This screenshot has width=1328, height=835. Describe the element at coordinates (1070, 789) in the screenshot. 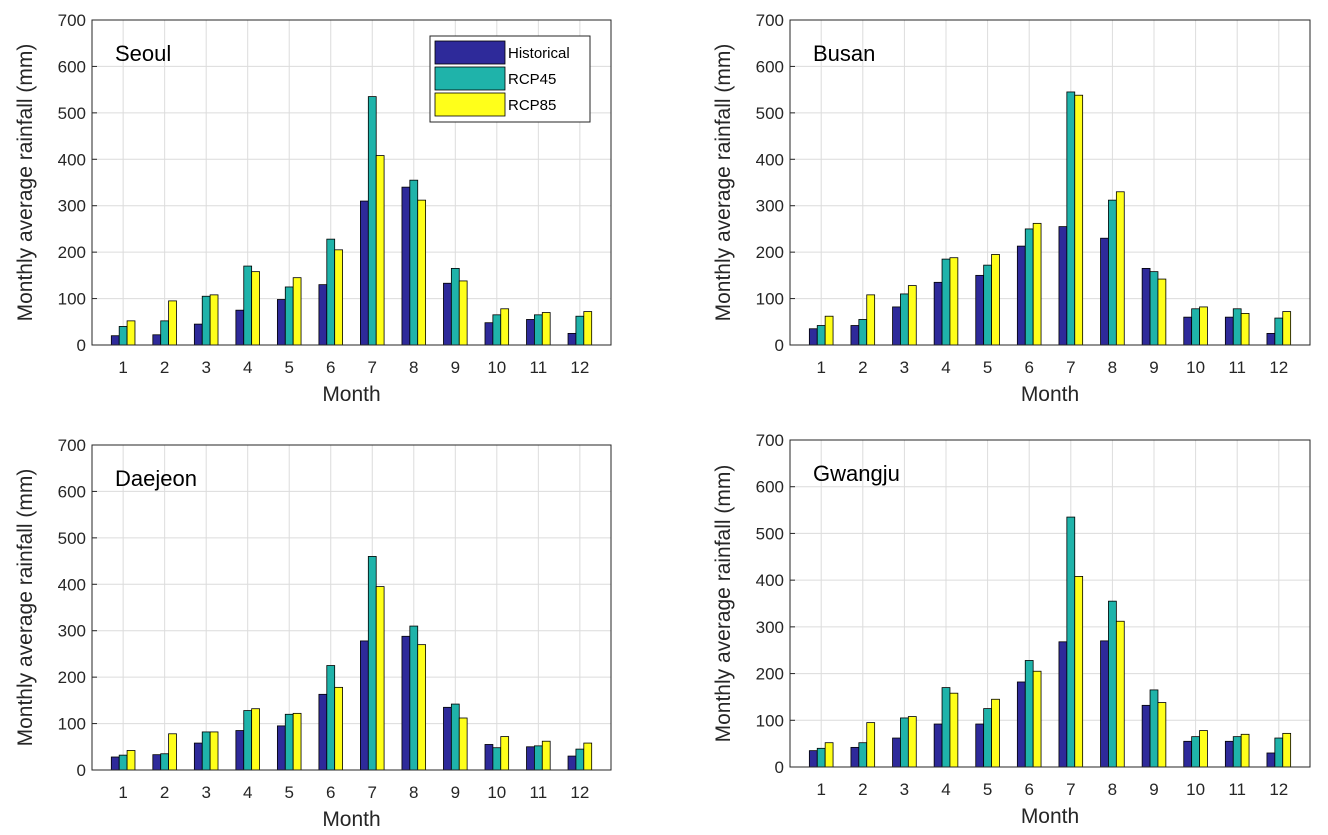

I see `x-tick-label: 7` at that location.